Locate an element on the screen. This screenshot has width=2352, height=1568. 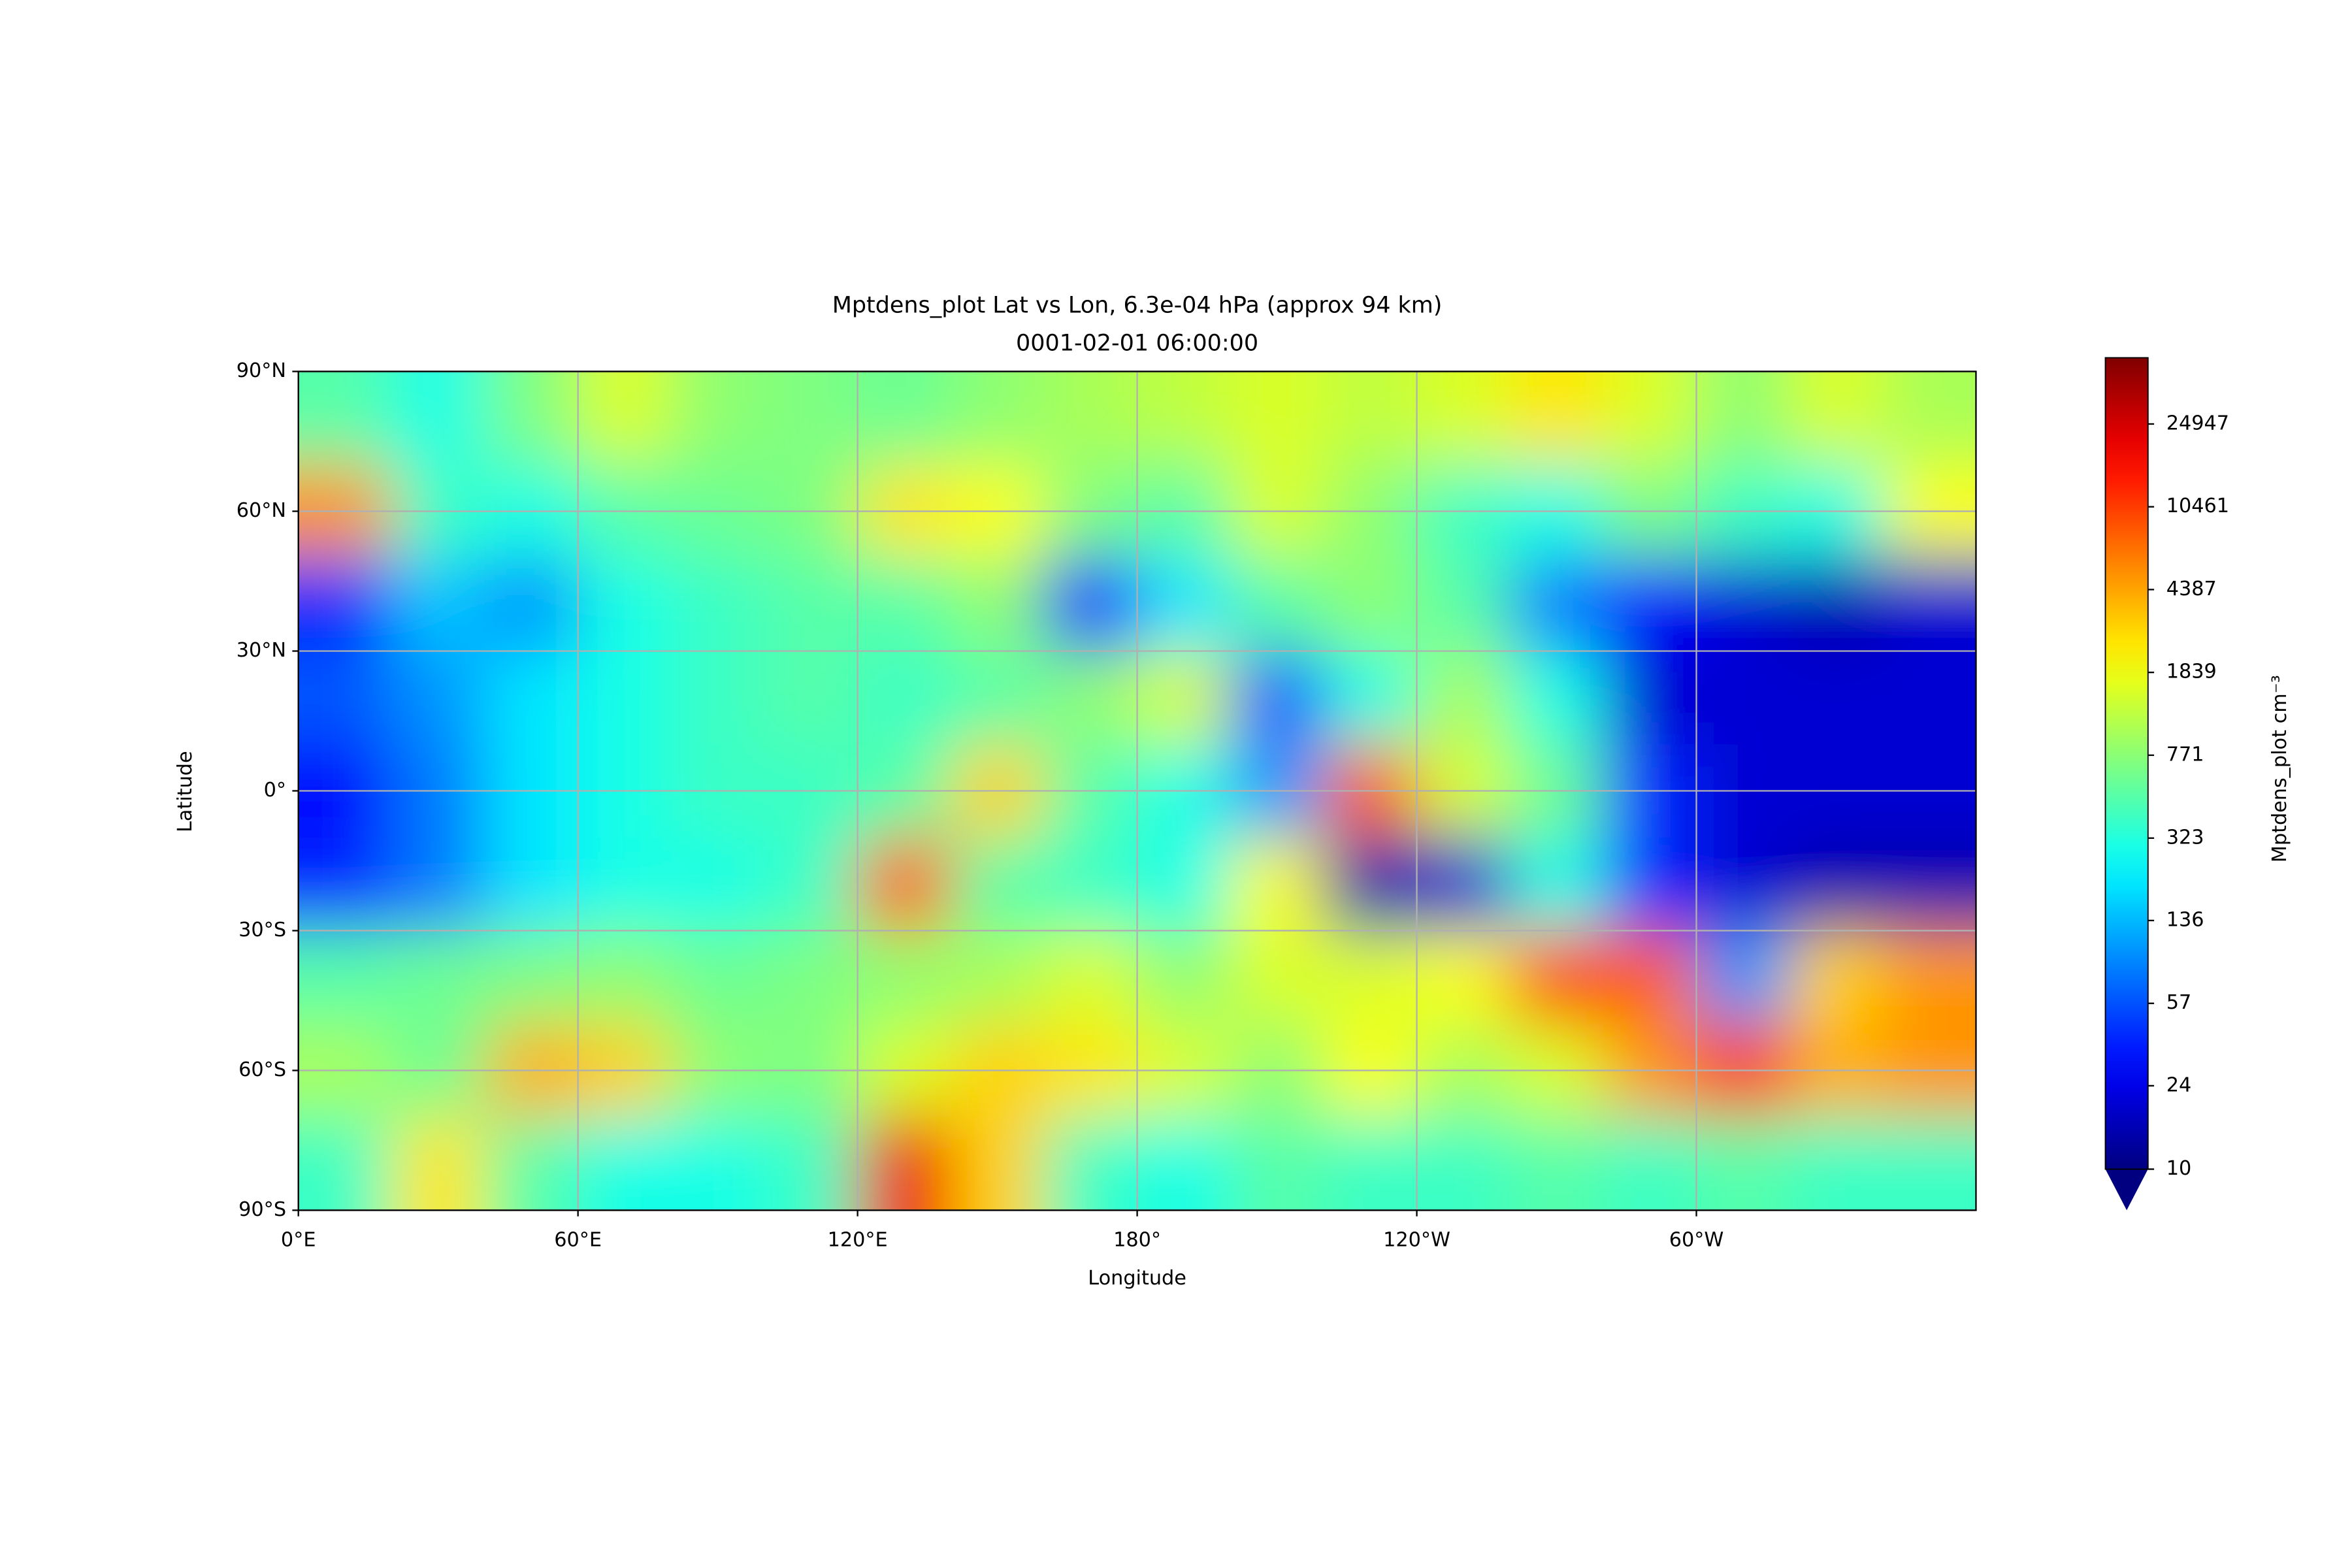
colorbar-tick-label: 4387 is located at coordinates (2191, 589).